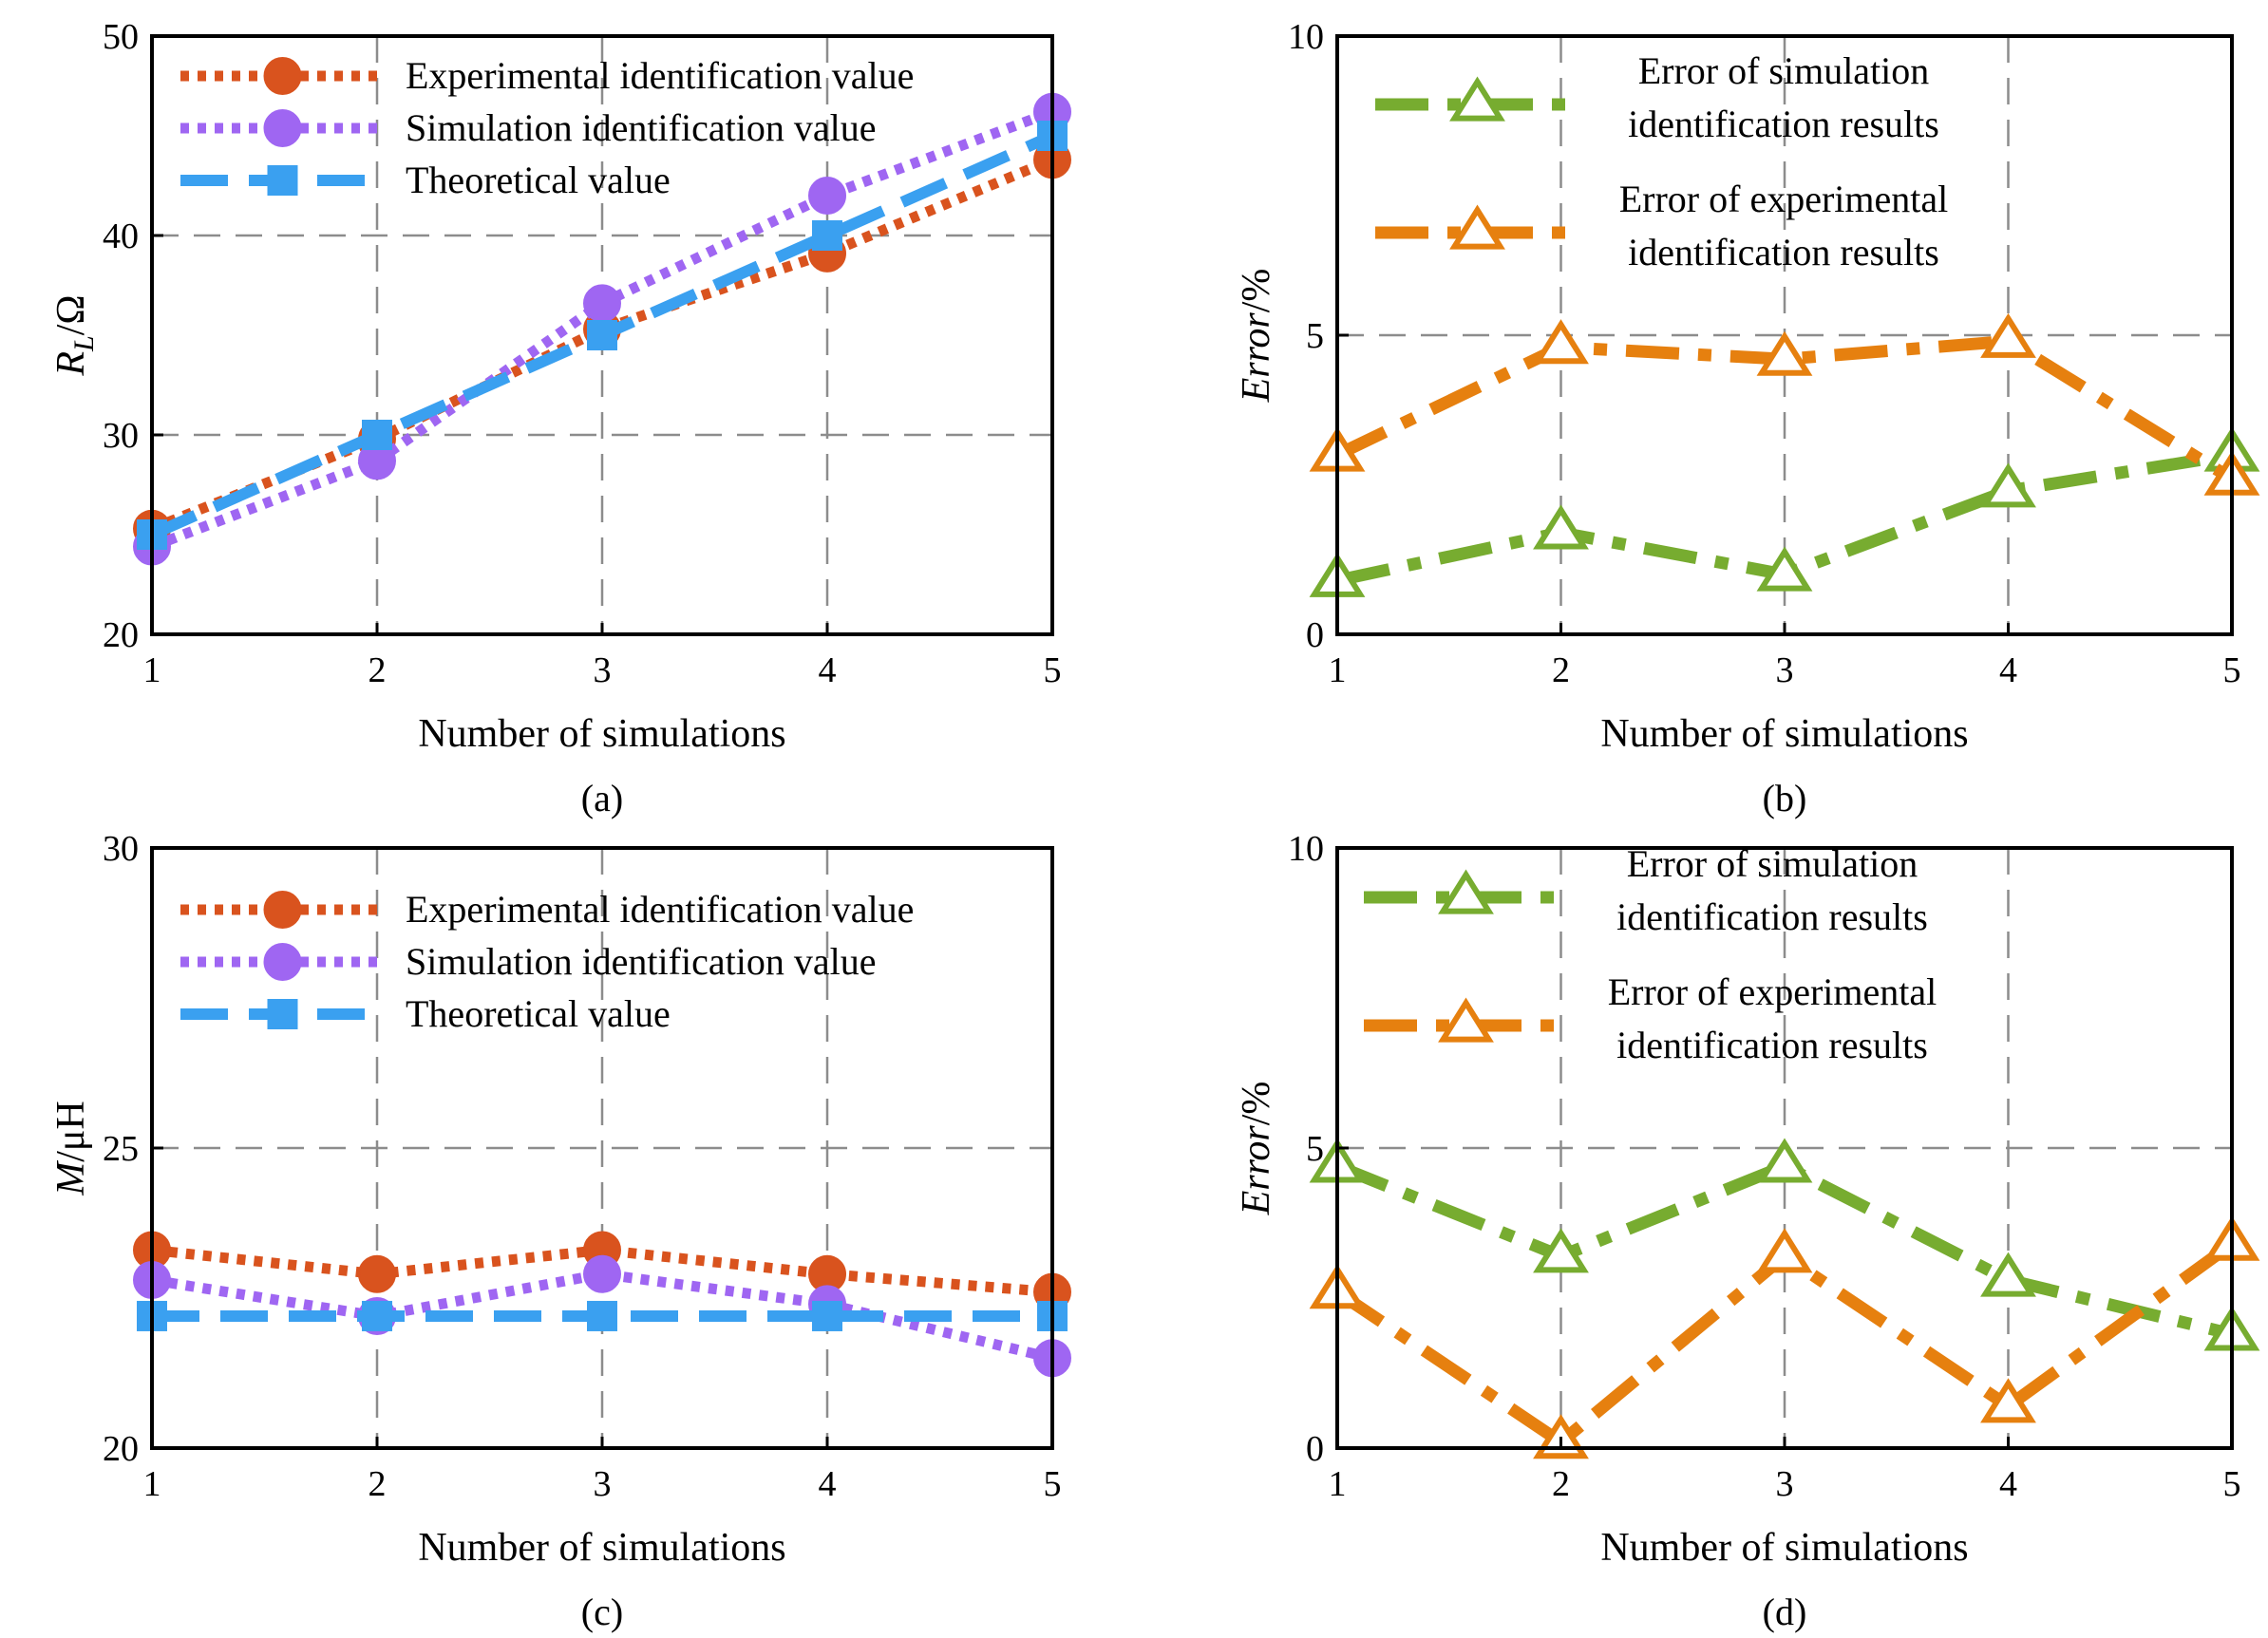  I want to click on y-tick-label: 40, so click(121, 237).